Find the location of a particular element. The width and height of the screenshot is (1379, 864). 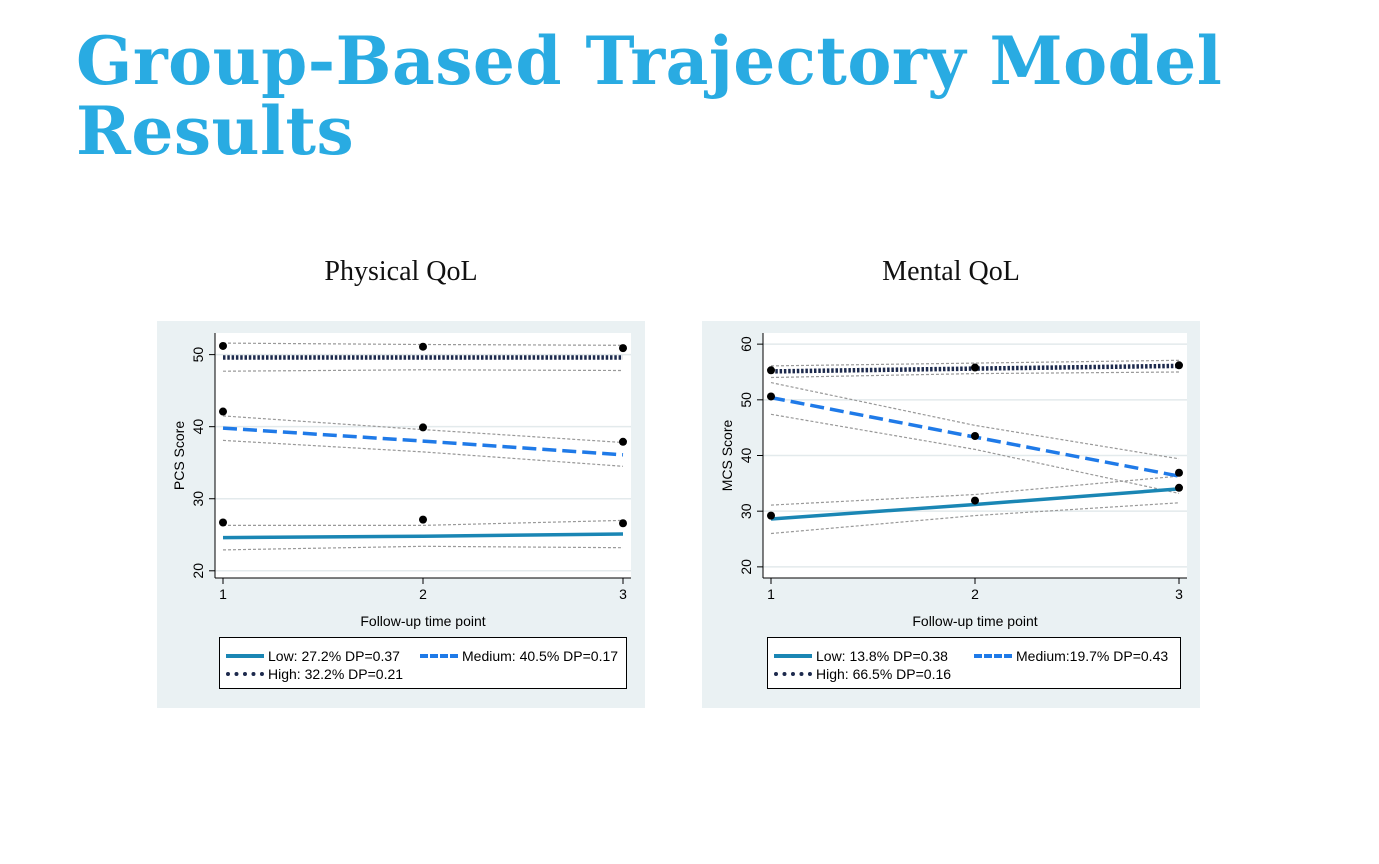

chart-title-physical: Physical QoL is located at coordinates (401, 271).